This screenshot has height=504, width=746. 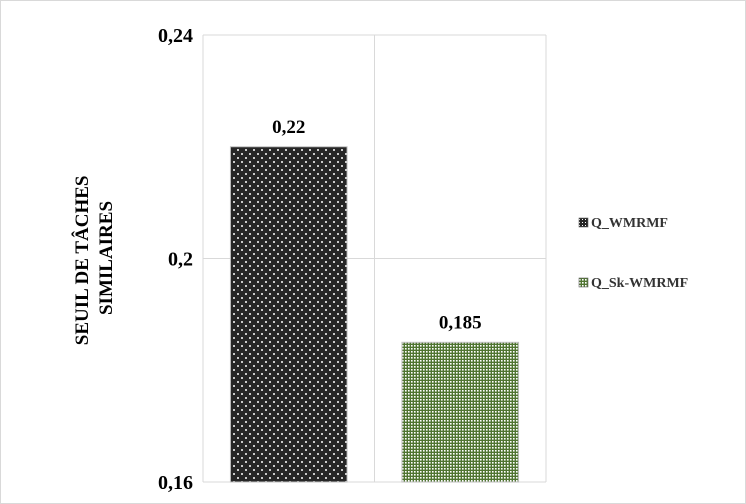 I want to click on data-label: 0,22, so click(x=288, y=127).